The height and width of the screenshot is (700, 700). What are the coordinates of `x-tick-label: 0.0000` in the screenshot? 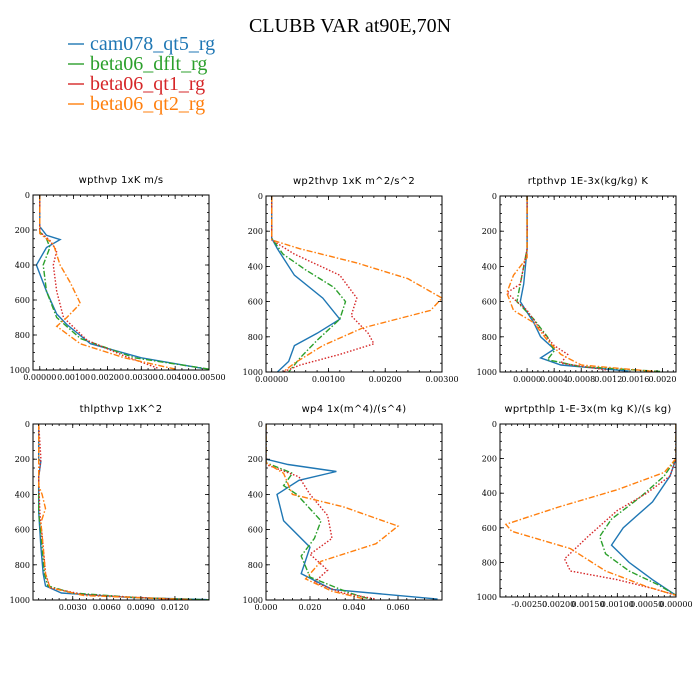 It's located at (527, 379).